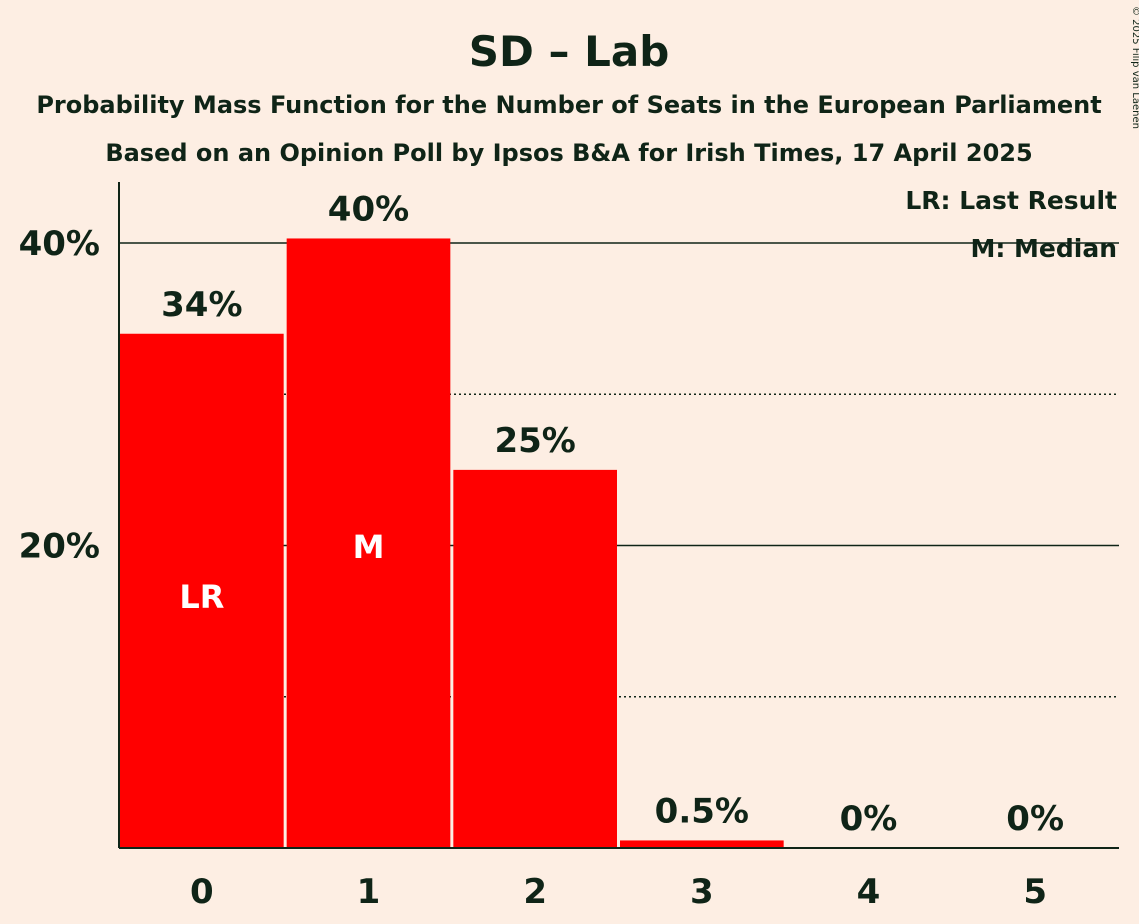 The width and height of the screenshot is (1139, 924). Describe the element at coordinates (201, 305) in the screenshot. I see `data-label-0: 34%` at that location.